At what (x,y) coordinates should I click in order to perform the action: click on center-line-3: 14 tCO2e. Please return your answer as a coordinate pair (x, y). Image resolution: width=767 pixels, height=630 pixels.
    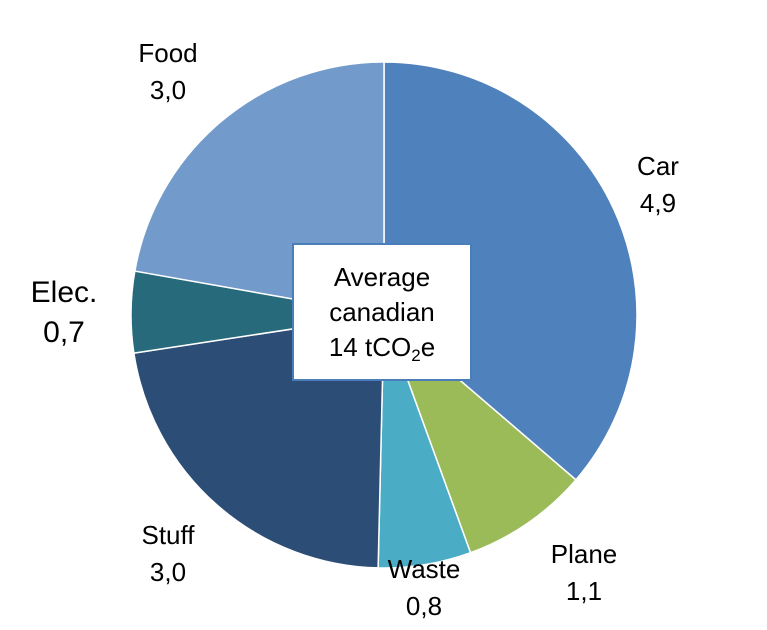
    Looking at the image, I should click on (382, 347).